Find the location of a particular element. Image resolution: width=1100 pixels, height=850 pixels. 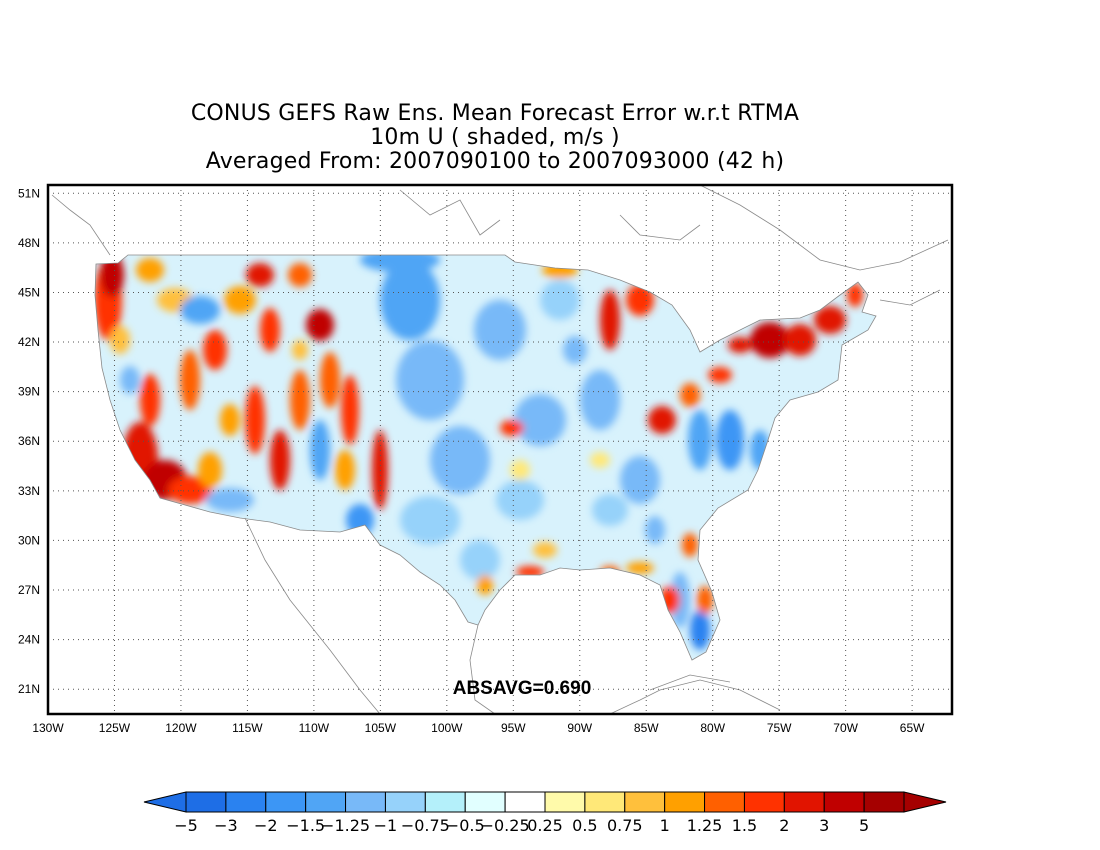

lat-tick-label: 36N is located at coordinates (29, 441).